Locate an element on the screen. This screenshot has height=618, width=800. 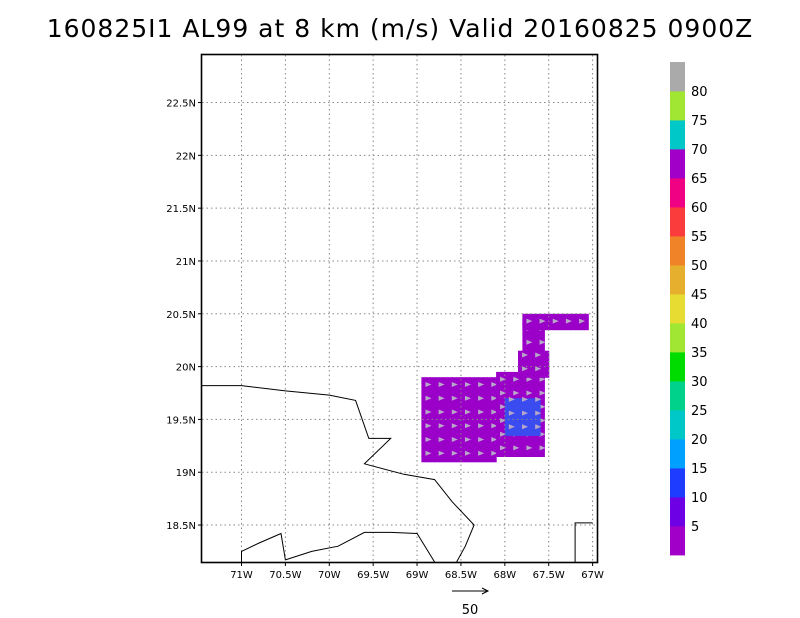
colorbar-swatch is located at coordinates (677, 280).